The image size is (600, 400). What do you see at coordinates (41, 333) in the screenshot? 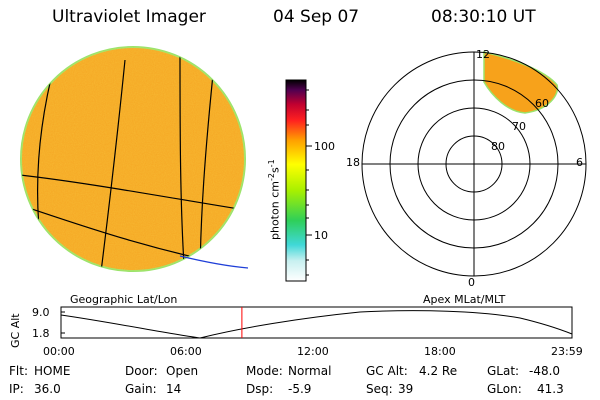
I see `alt-tick-1-8: 1.8` at bounding box center [41, 333].